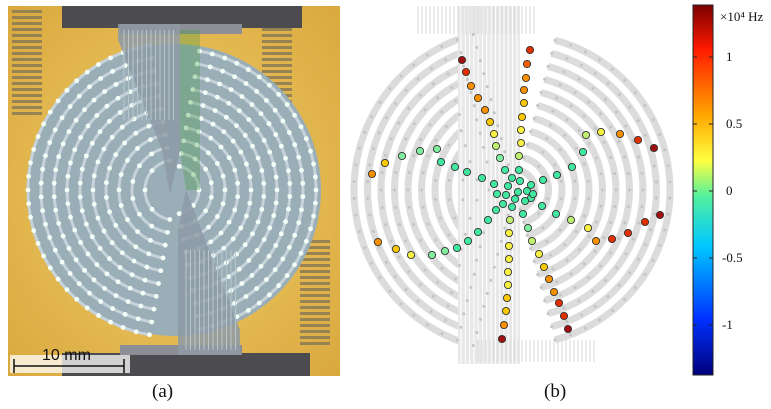 The width and height of the screenshot is (771, 409). I want to click on scale-bar-label: 10 mm, so click(66, 355).